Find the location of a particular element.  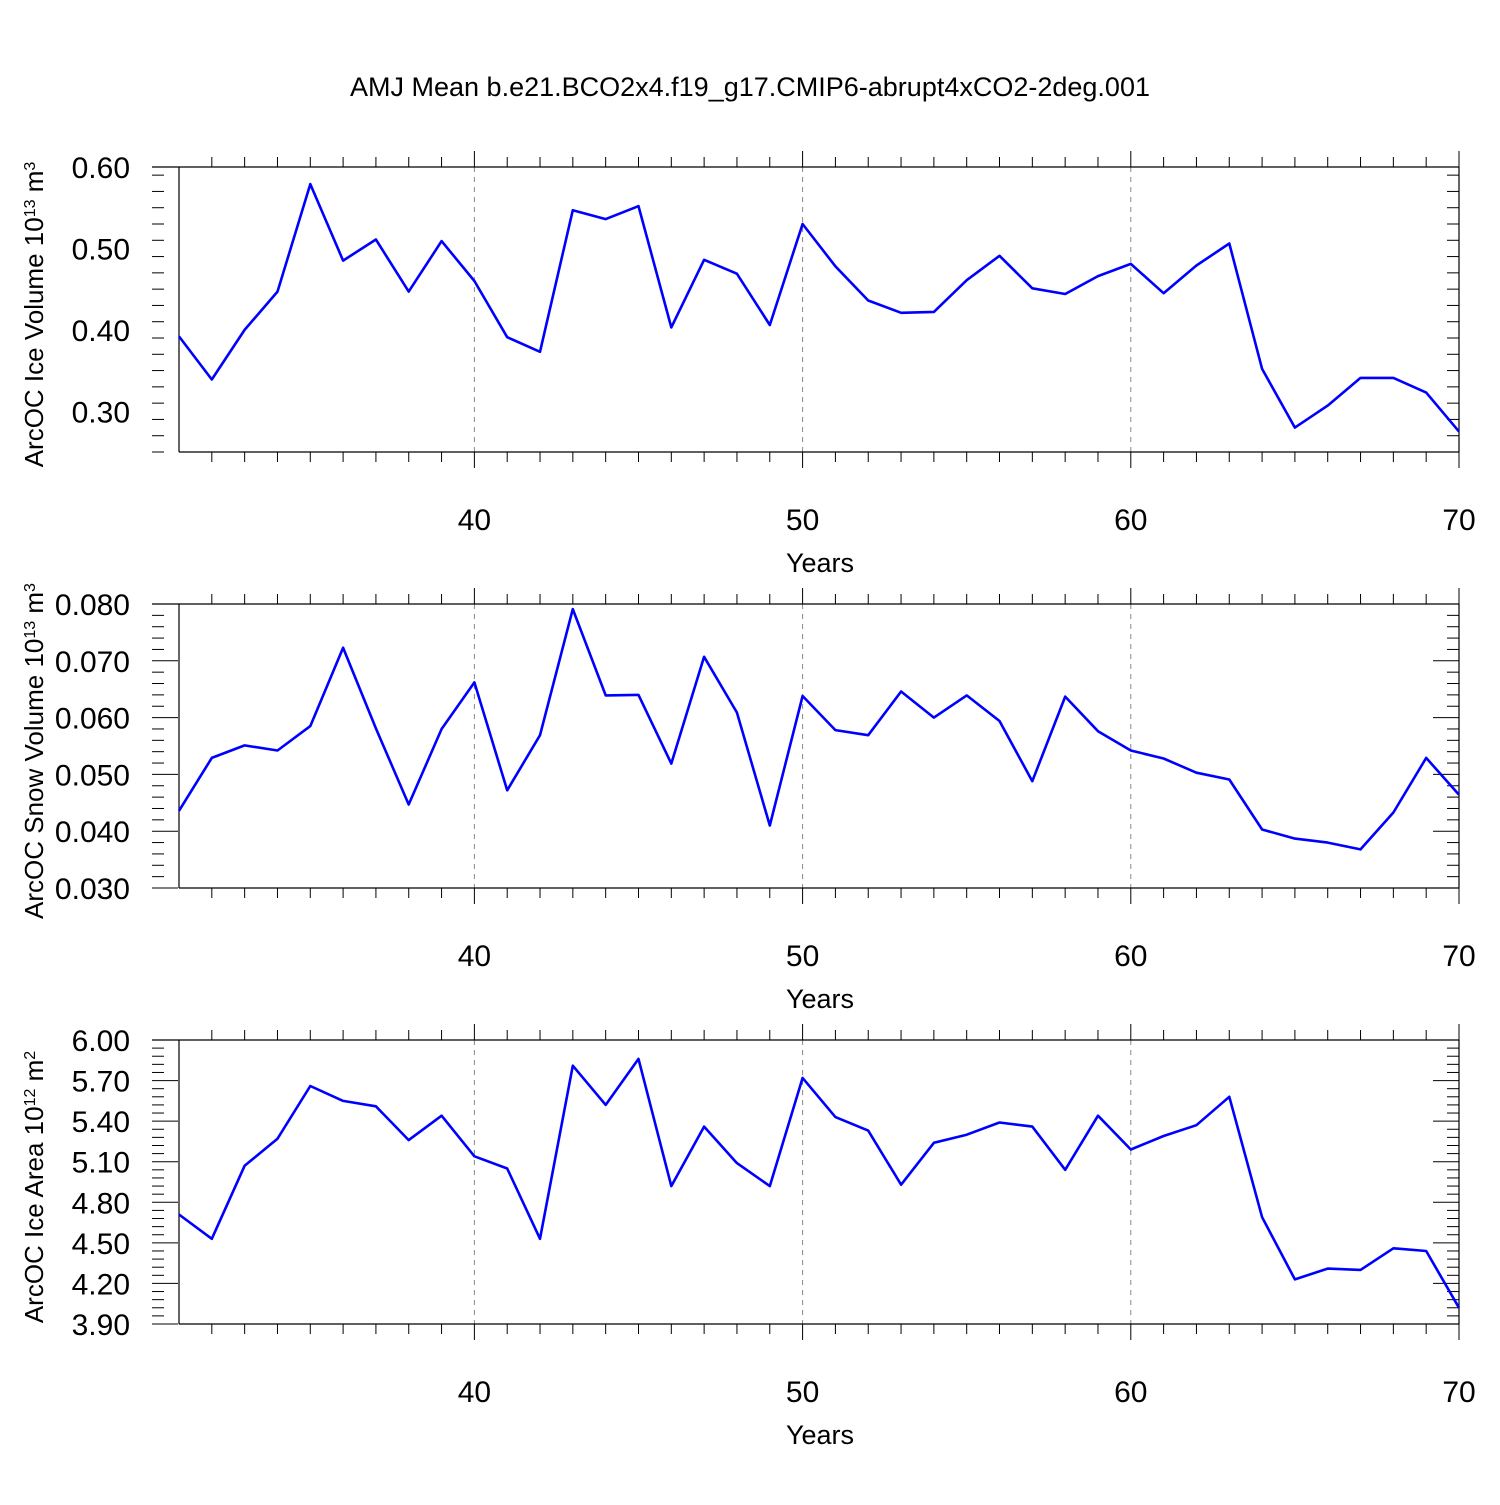

y-tick-label: 0.070 is located at coordinates (92, 662).